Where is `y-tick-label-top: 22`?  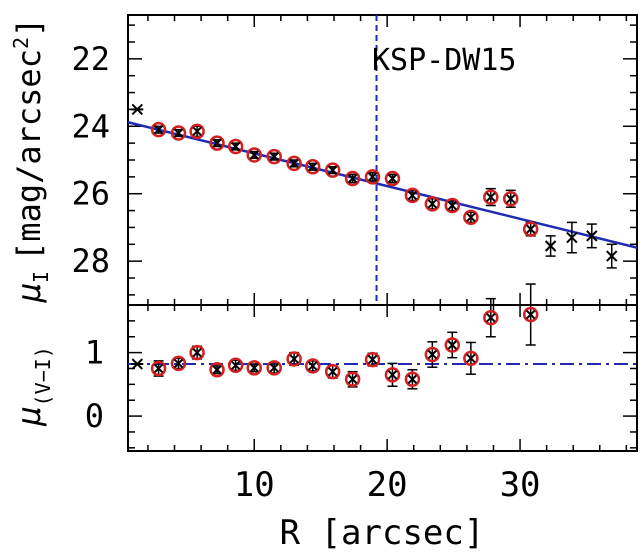
y-tick-label-top: 22 is located at coordinates (90, 59).